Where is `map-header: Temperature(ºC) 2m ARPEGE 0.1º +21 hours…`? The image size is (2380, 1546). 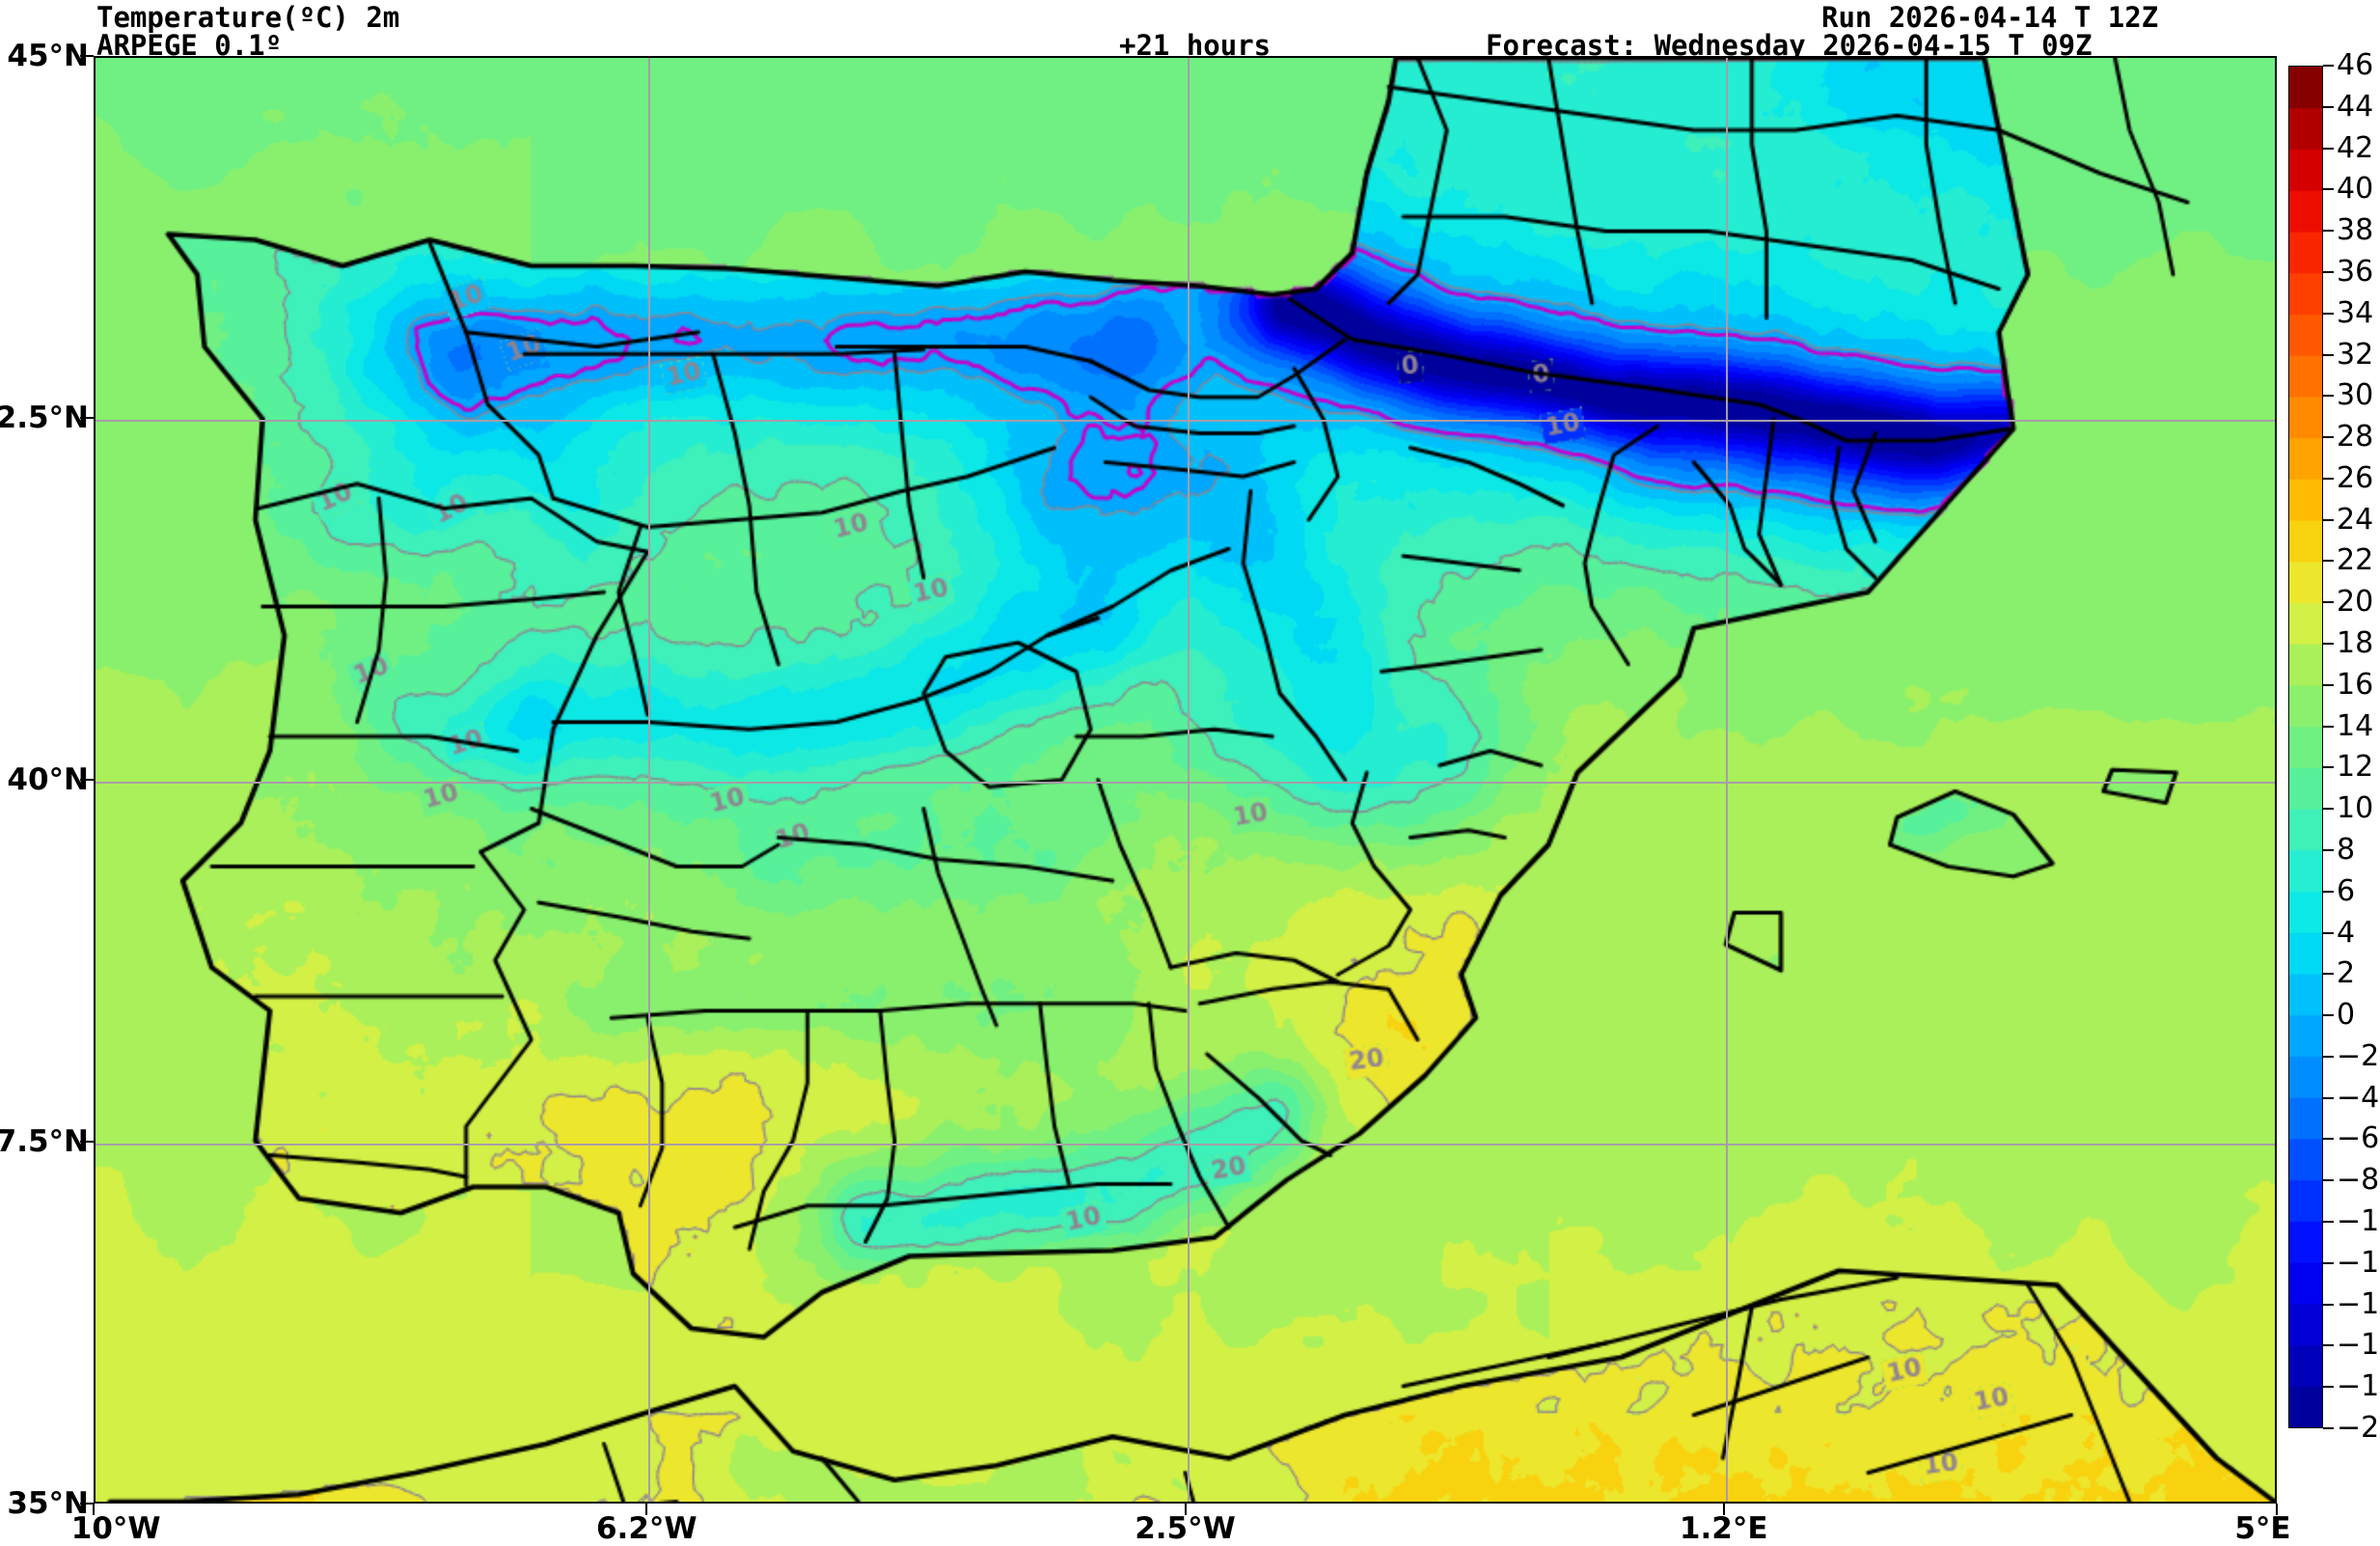 map-header: Temperature(ºC) 2m ARPEGE 0.1º +21 hours… is located at coordinates (1190, 30).